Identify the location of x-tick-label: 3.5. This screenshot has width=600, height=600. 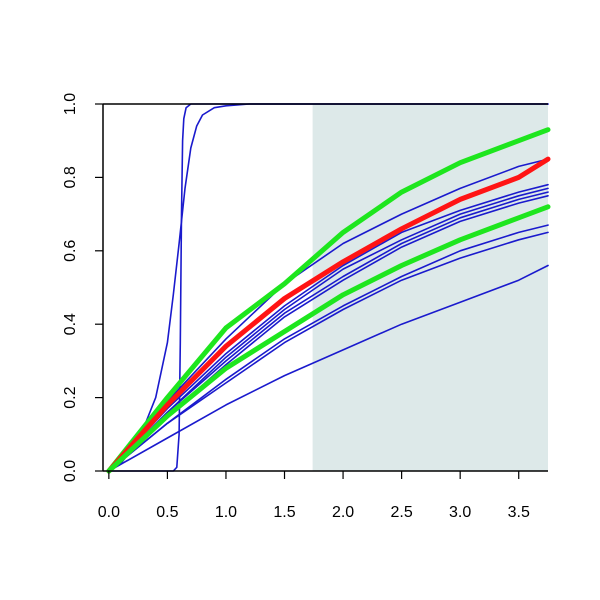
(519, 512).